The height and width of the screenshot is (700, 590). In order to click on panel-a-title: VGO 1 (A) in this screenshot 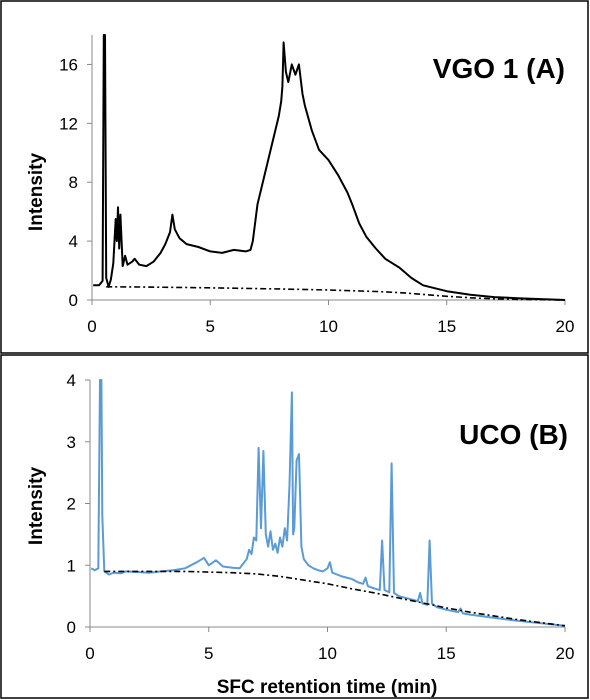, I will do `click(499, 68)`.